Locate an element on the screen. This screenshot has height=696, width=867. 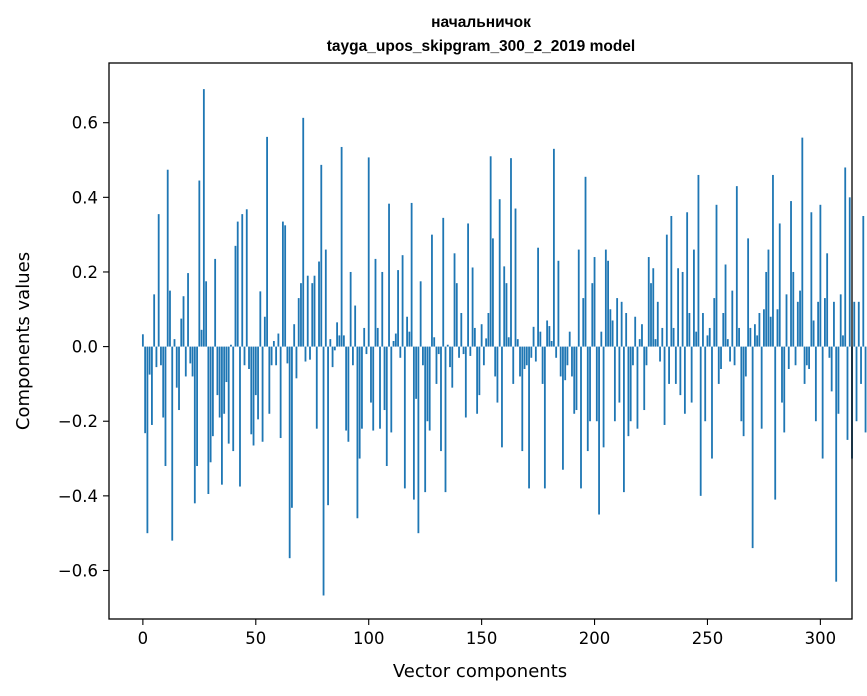
x-tick-label: 150 is located at coordinates (482, 638).